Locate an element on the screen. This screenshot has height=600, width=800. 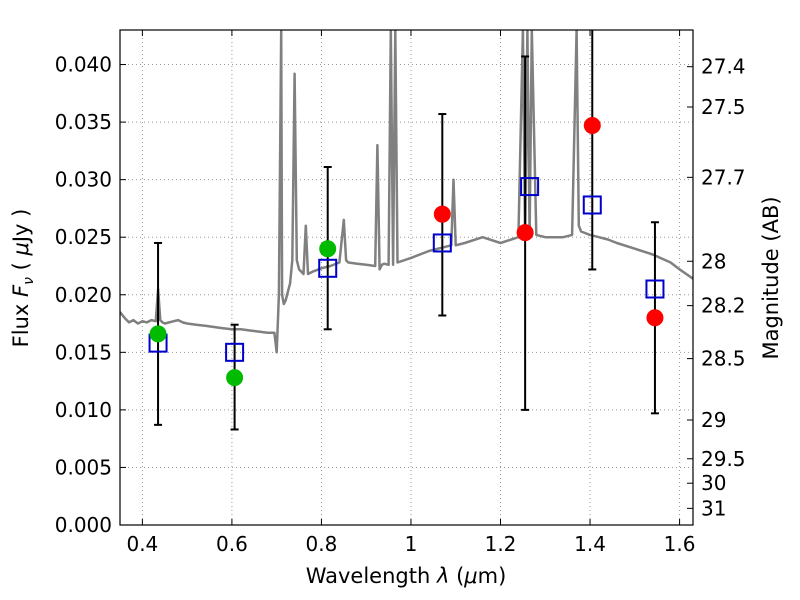
y2-tick-label: 27.5 is located at coordinates (723, 107).